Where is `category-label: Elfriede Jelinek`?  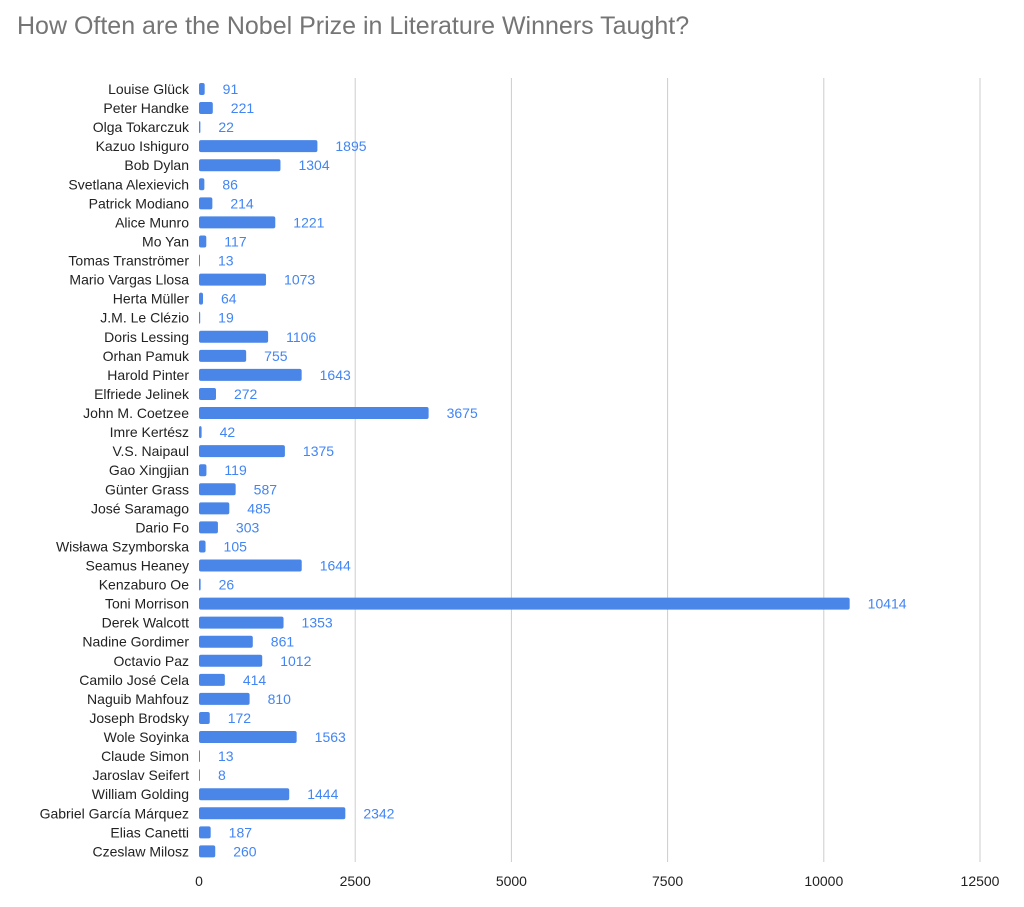
category-label: Elfriede Jelinek is located at coordinates (142, 394).